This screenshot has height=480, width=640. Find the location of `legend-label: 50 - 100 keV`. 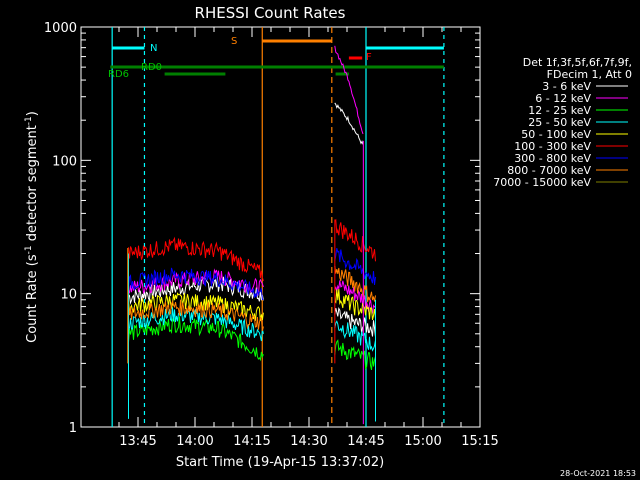

legend-label: 50 - 100 keV is located at coordinates (556, 134).